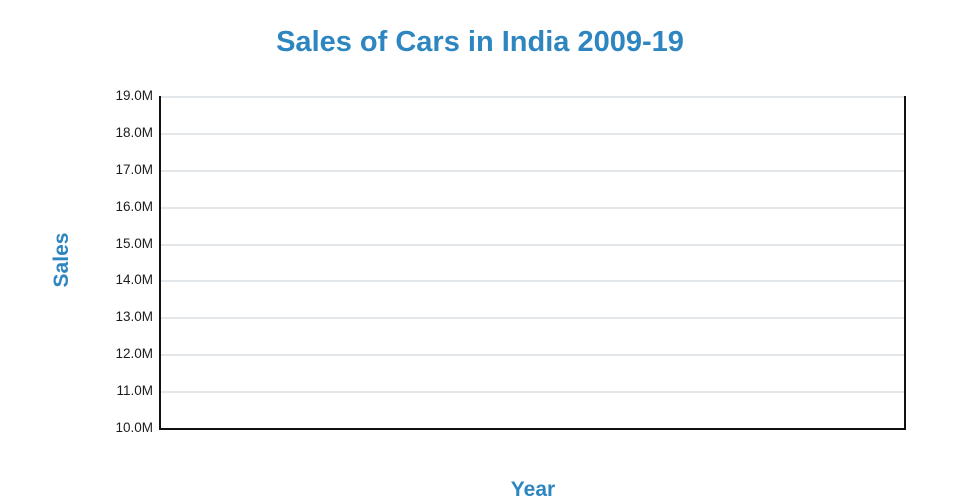 The width and height of the screenshot is (960, 500). Describe the element at coordinates (480, 42) in the screenshot. I see `chart-title: Sales of Cars in India 2009-19` at that location.